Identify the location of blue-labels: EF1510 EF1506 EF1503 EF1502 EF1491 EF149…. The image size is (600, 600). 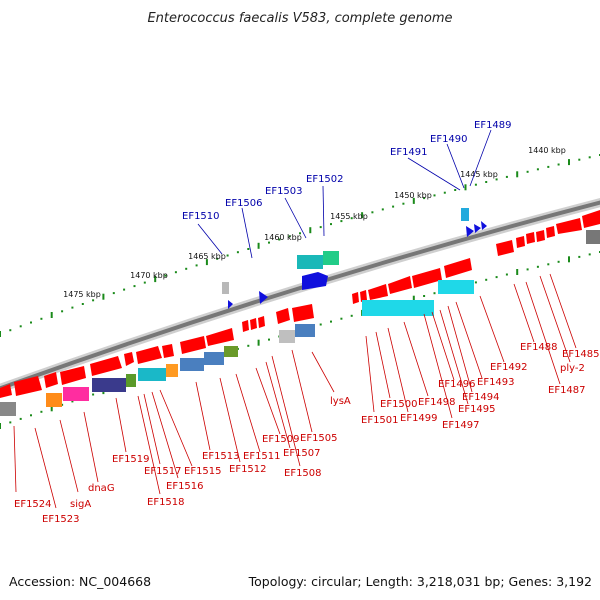
(347, 171).